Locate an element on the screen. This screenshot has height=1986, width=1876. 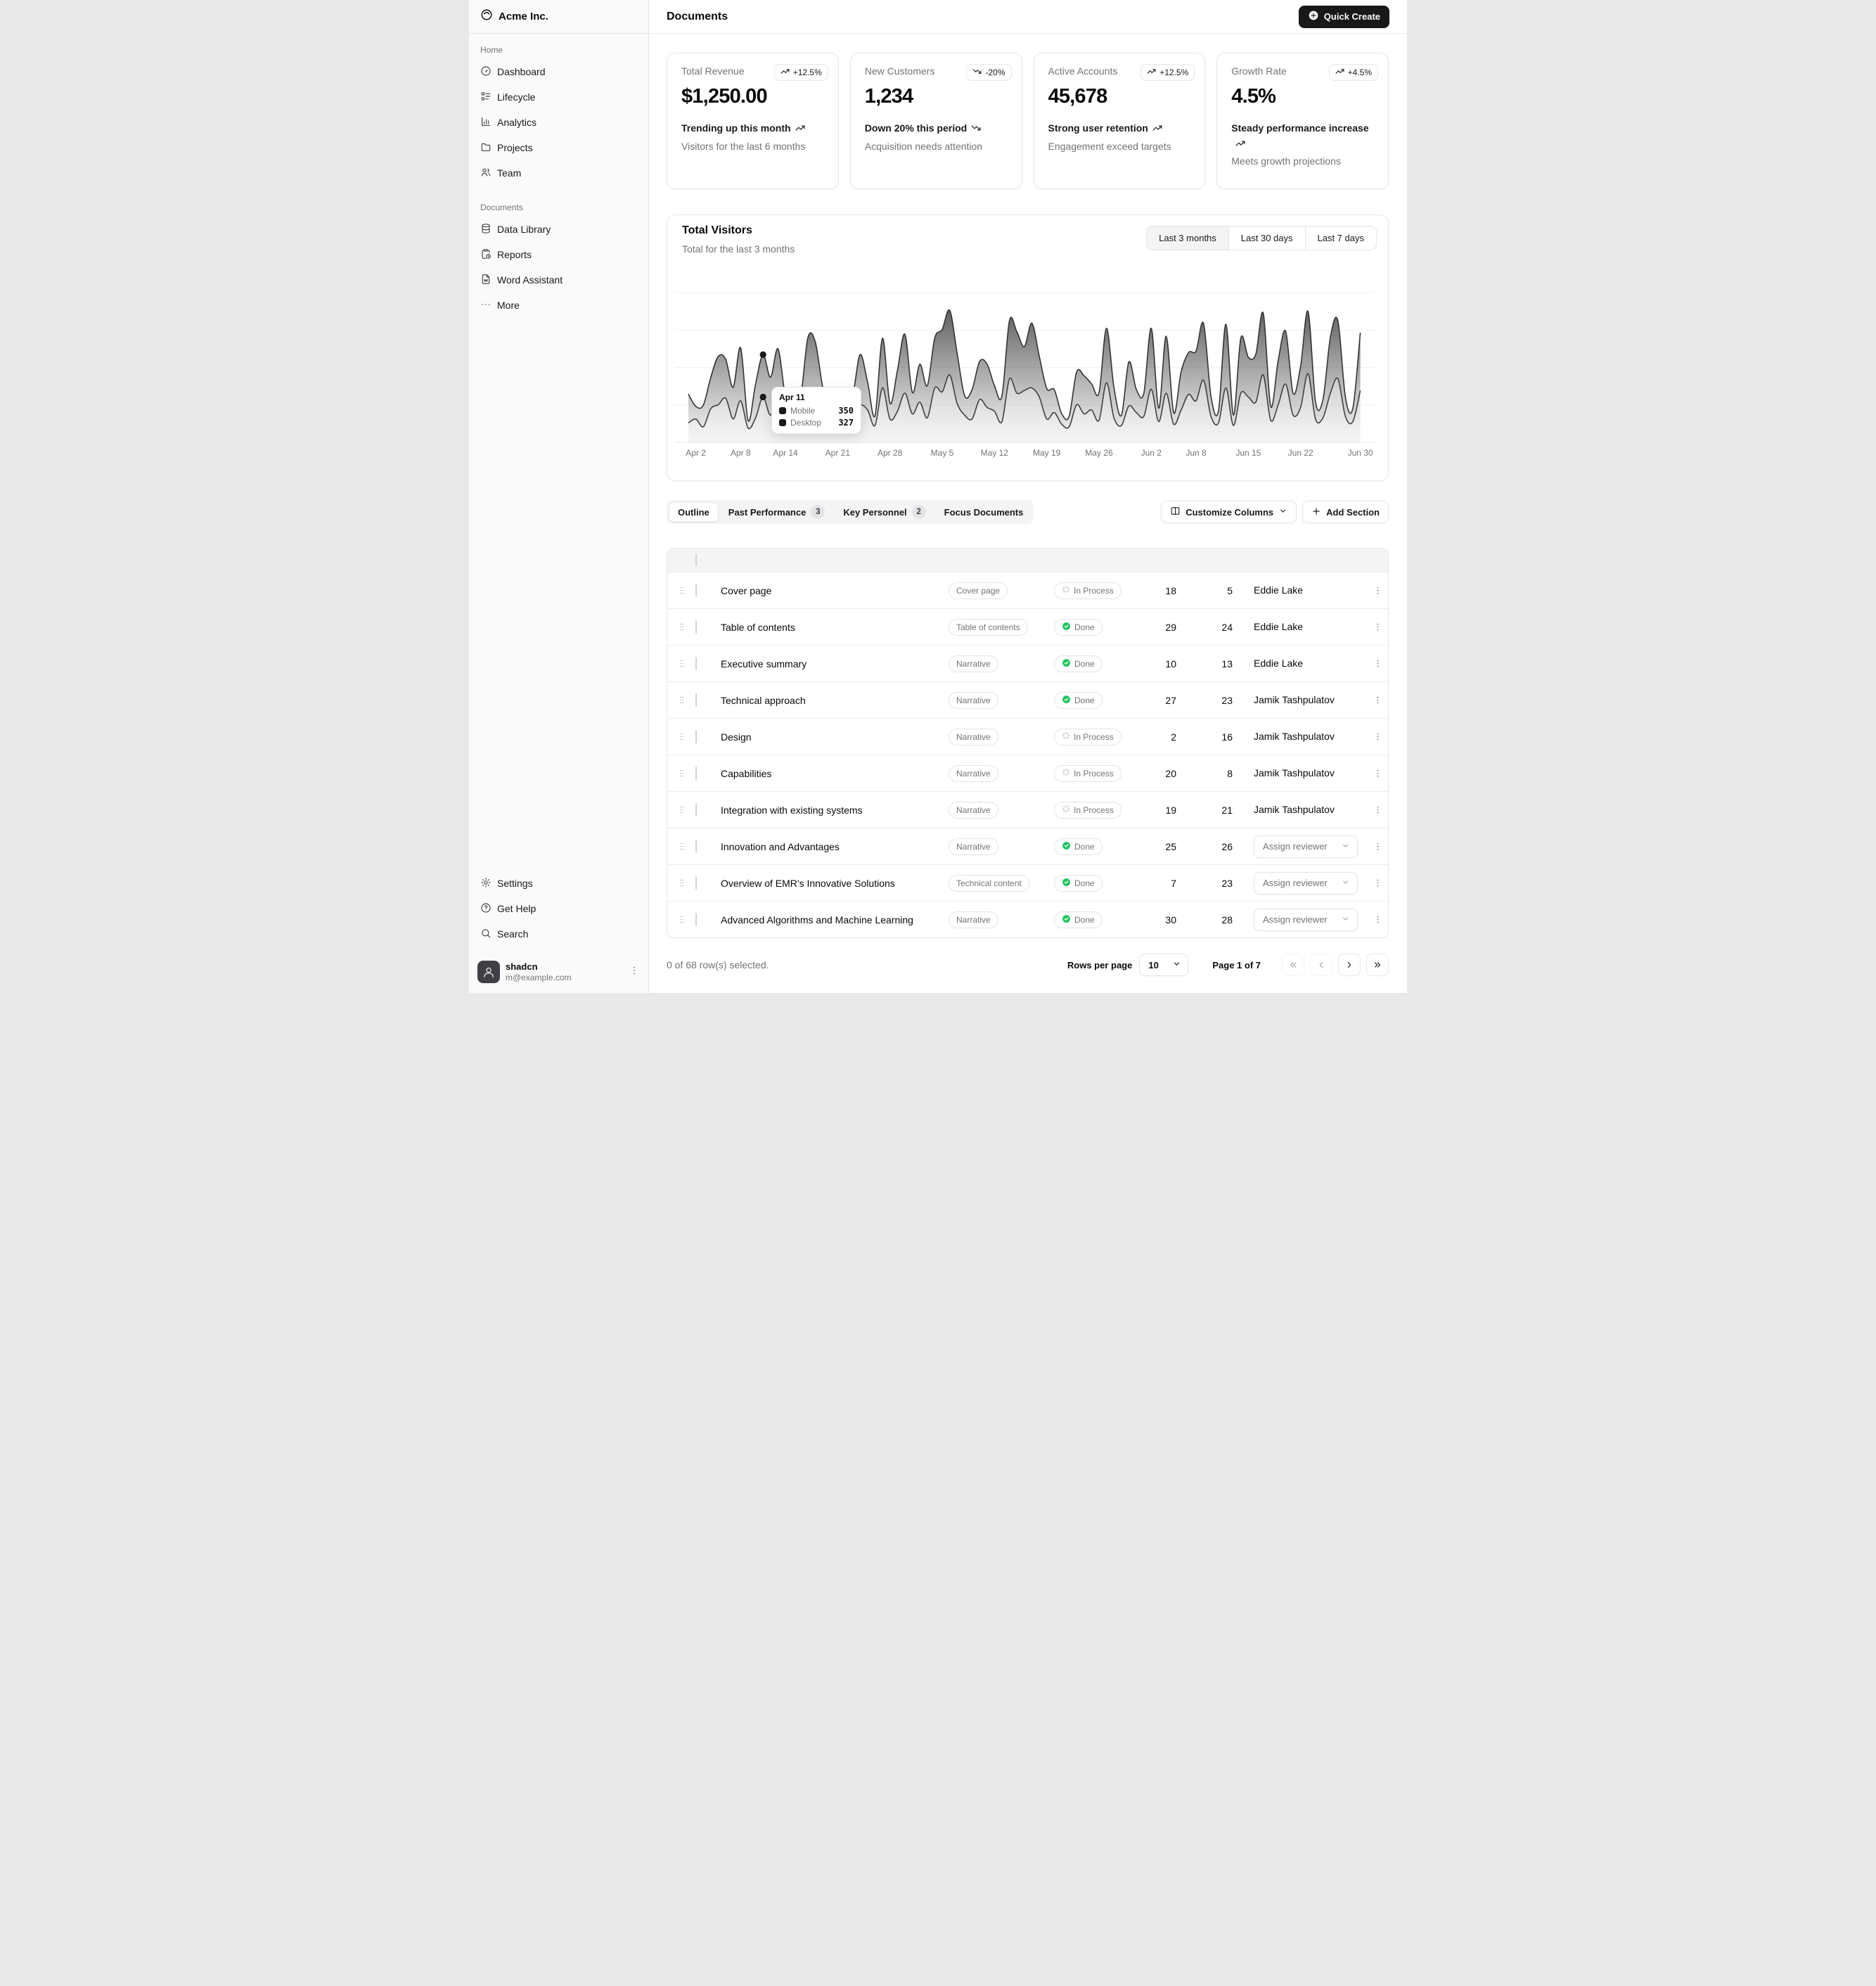
user-menu-ellipsis-icon is located at coordinates (634, 972).